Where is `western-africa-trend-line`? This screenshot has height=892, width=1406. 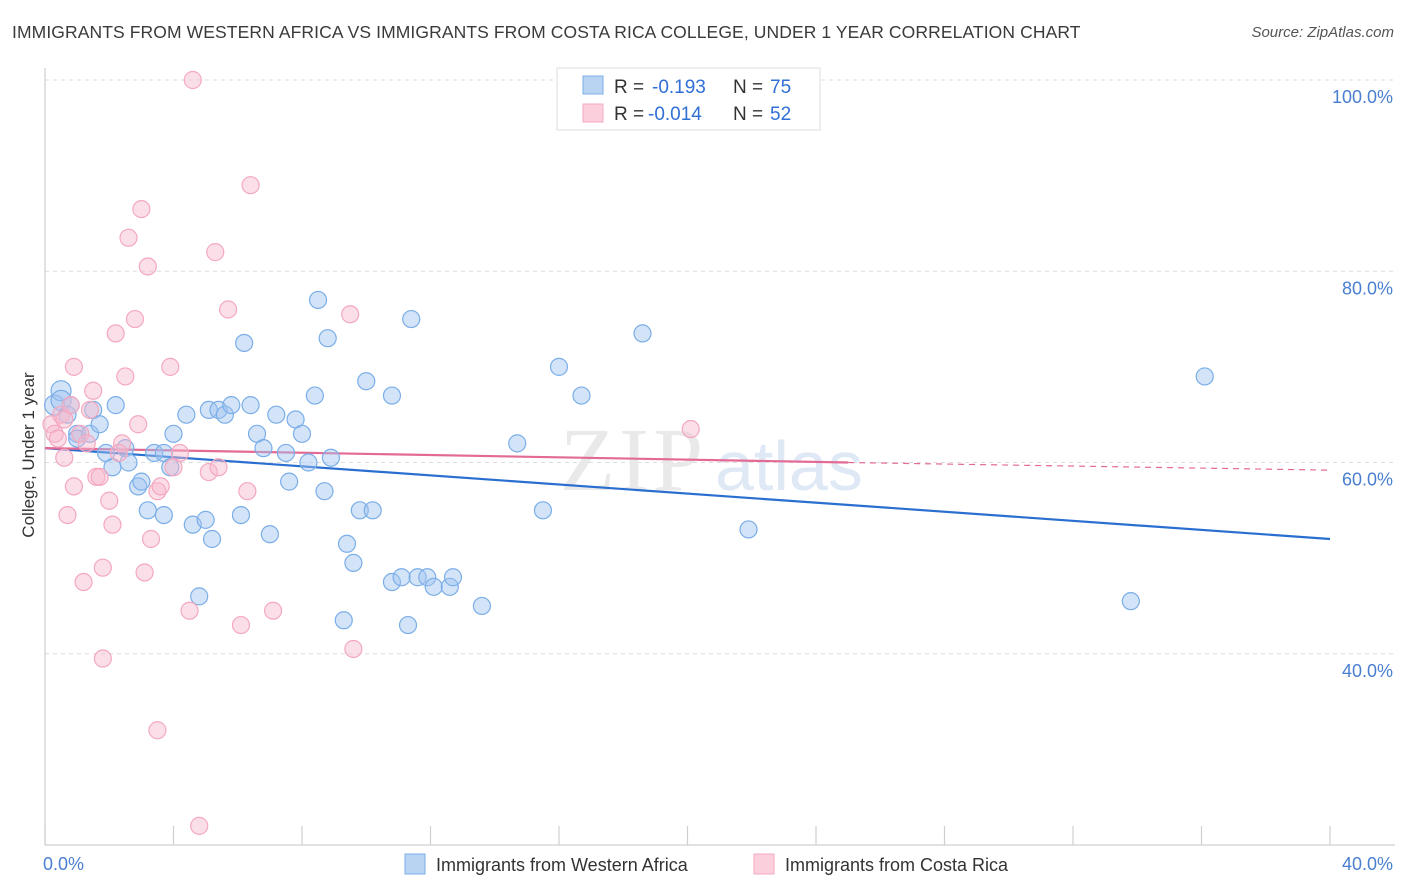 western-africa-trend-line is located at coordinates (687, 494).